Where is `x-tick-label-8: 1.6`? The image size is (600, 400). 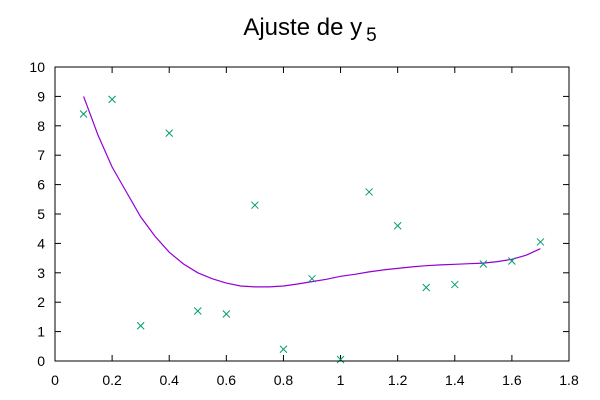
x-tick-label-8: 1.6 is located at coordinates (512, 380).